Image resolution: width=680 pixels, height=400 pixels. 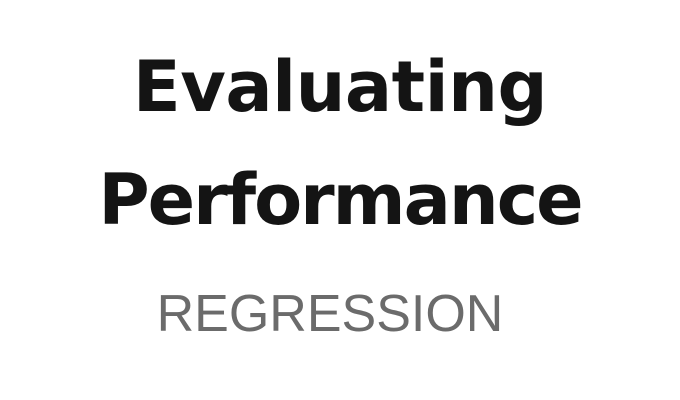 I want to click on slide-subtitle: REGRESSION, so click(x=330, y=314).